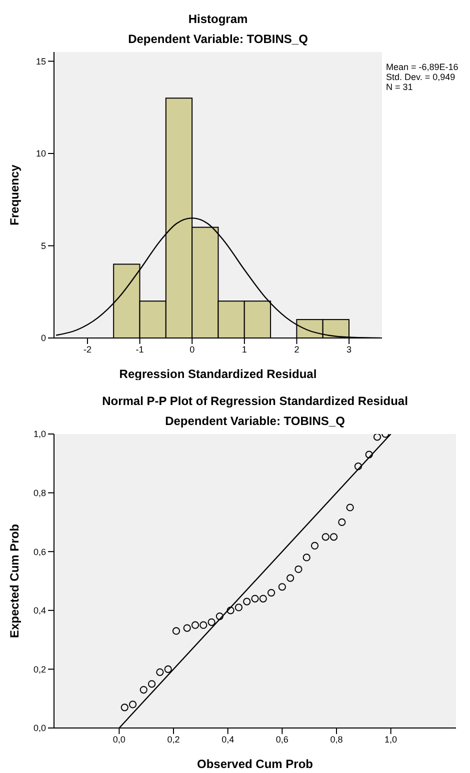 This screenshot has height=773, width=470. Describe the element at coordinates (297, 349) in the screenshot. I see `x-tick-label: 2` at that location.